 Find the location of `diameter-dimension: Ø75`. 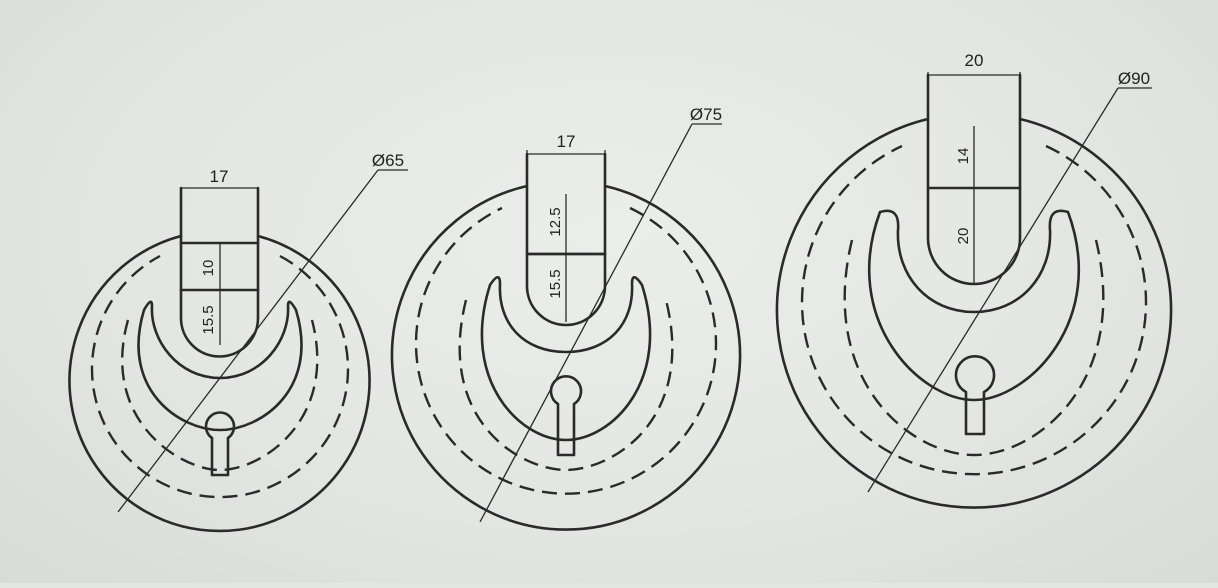

diameter-dimension: Ø75 is located at coordinates (706, 114).